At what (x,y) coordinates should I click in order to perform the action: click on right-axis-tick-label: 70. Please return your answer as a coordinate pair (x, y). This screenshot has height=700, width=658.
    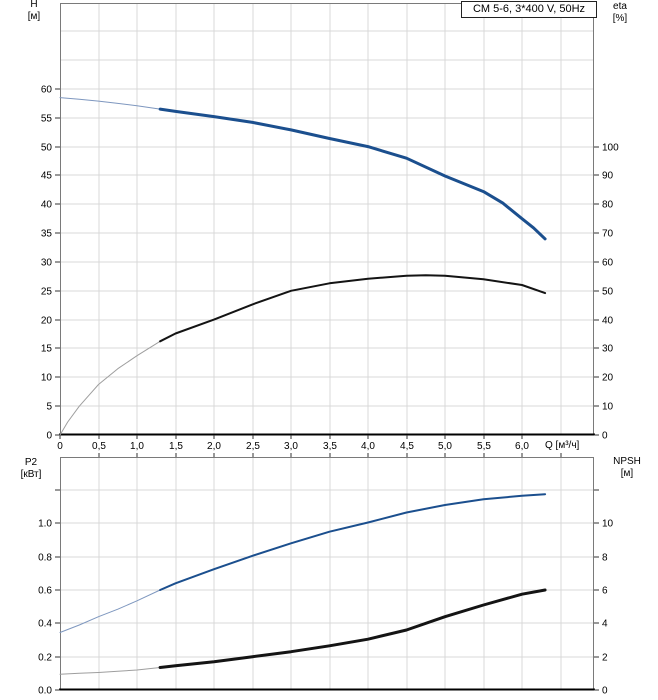
    Looking at the image, I should click on (608, 234).